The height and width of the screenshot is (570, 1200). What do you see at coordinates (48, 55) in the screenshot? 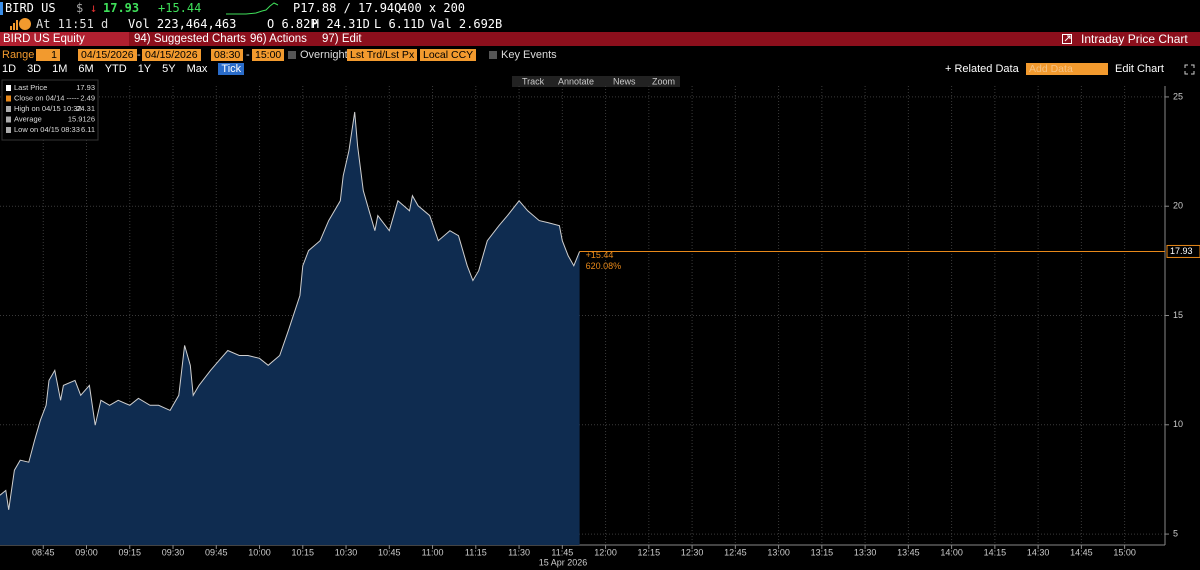
I see `range-input: 1` at bounding box center [48, 55].